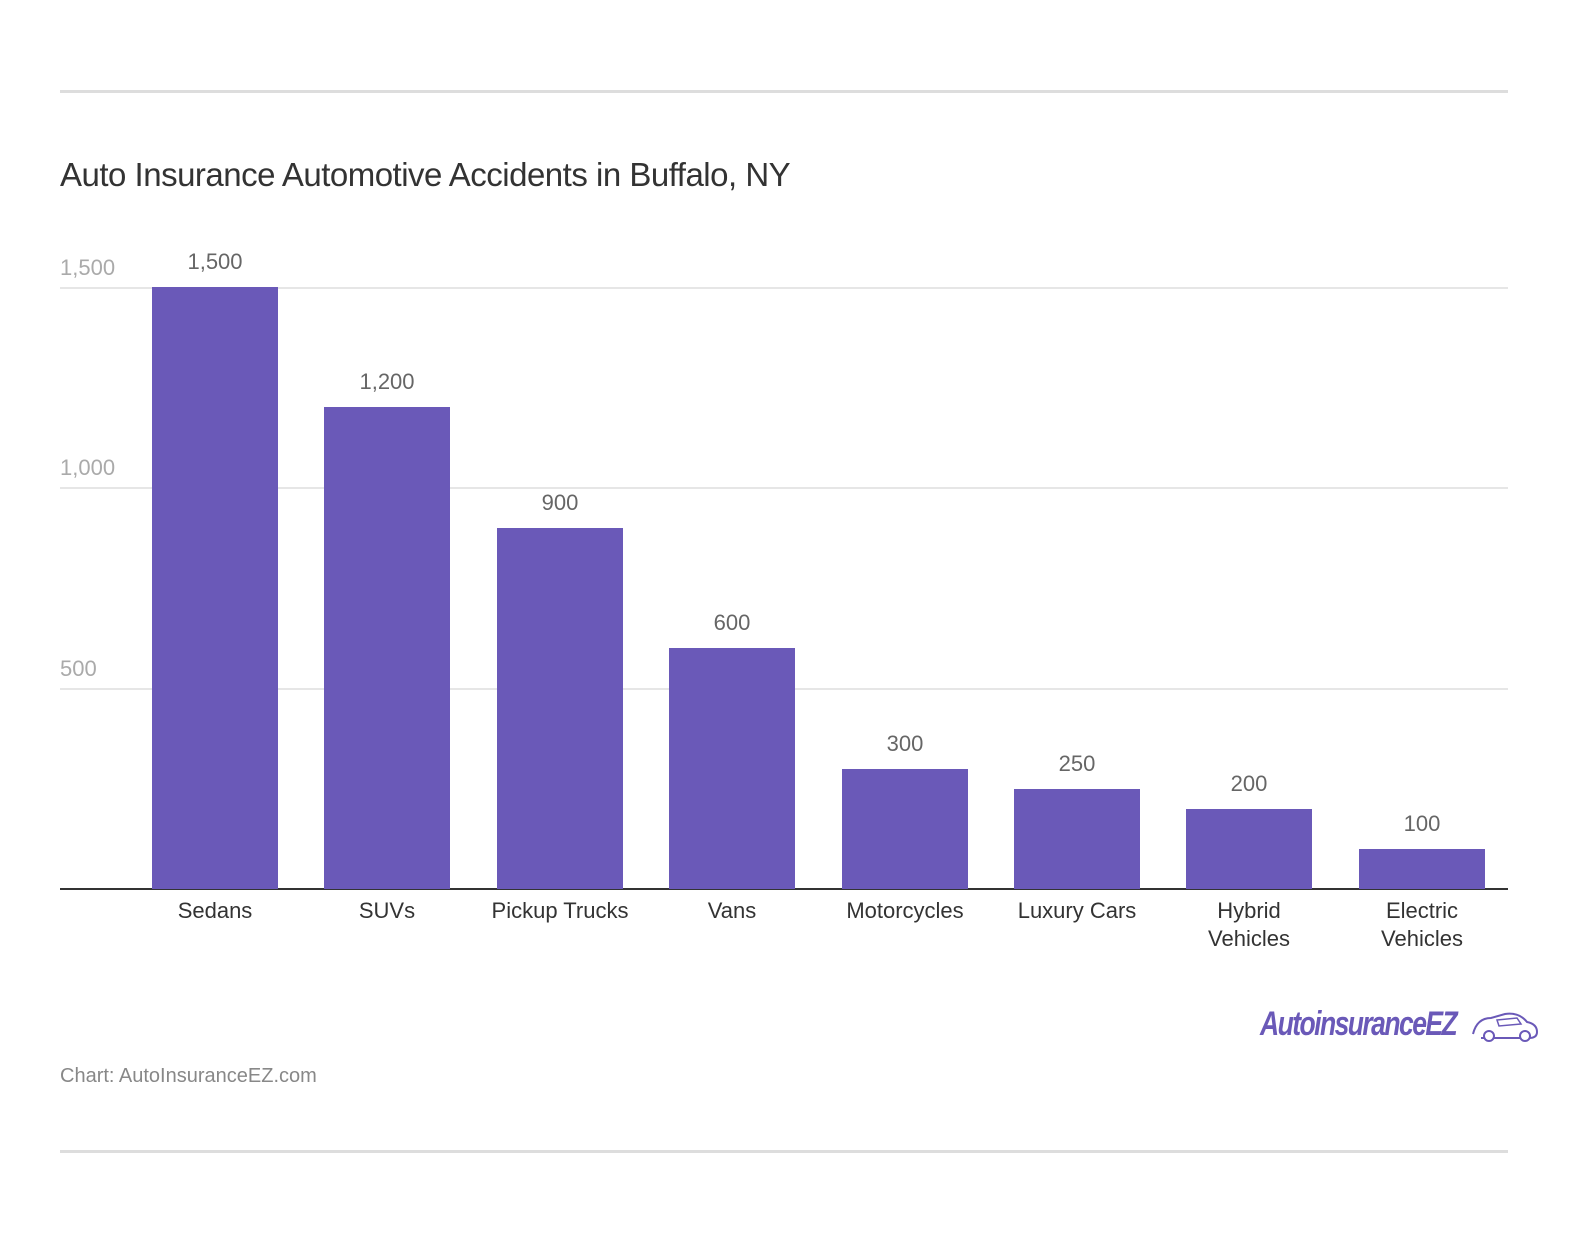  Describe the element at coordinates (732, 622) in the screenshot. I see `value-label: 600` at that location.